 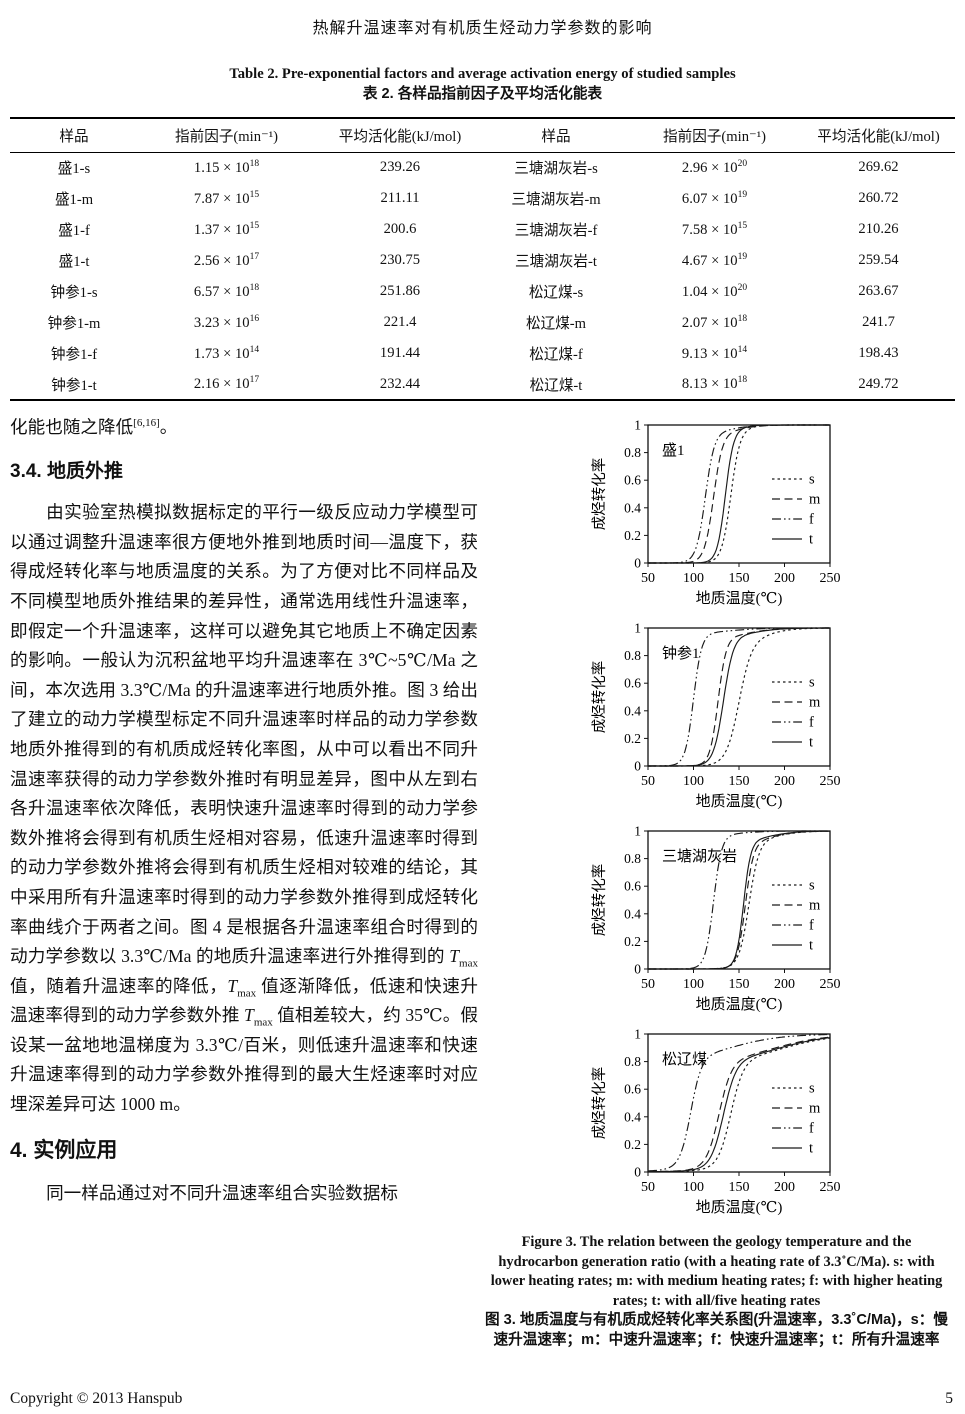 I want to click on table-cell: 7.58 × 10¹⁵, so click(x=714, y=229).